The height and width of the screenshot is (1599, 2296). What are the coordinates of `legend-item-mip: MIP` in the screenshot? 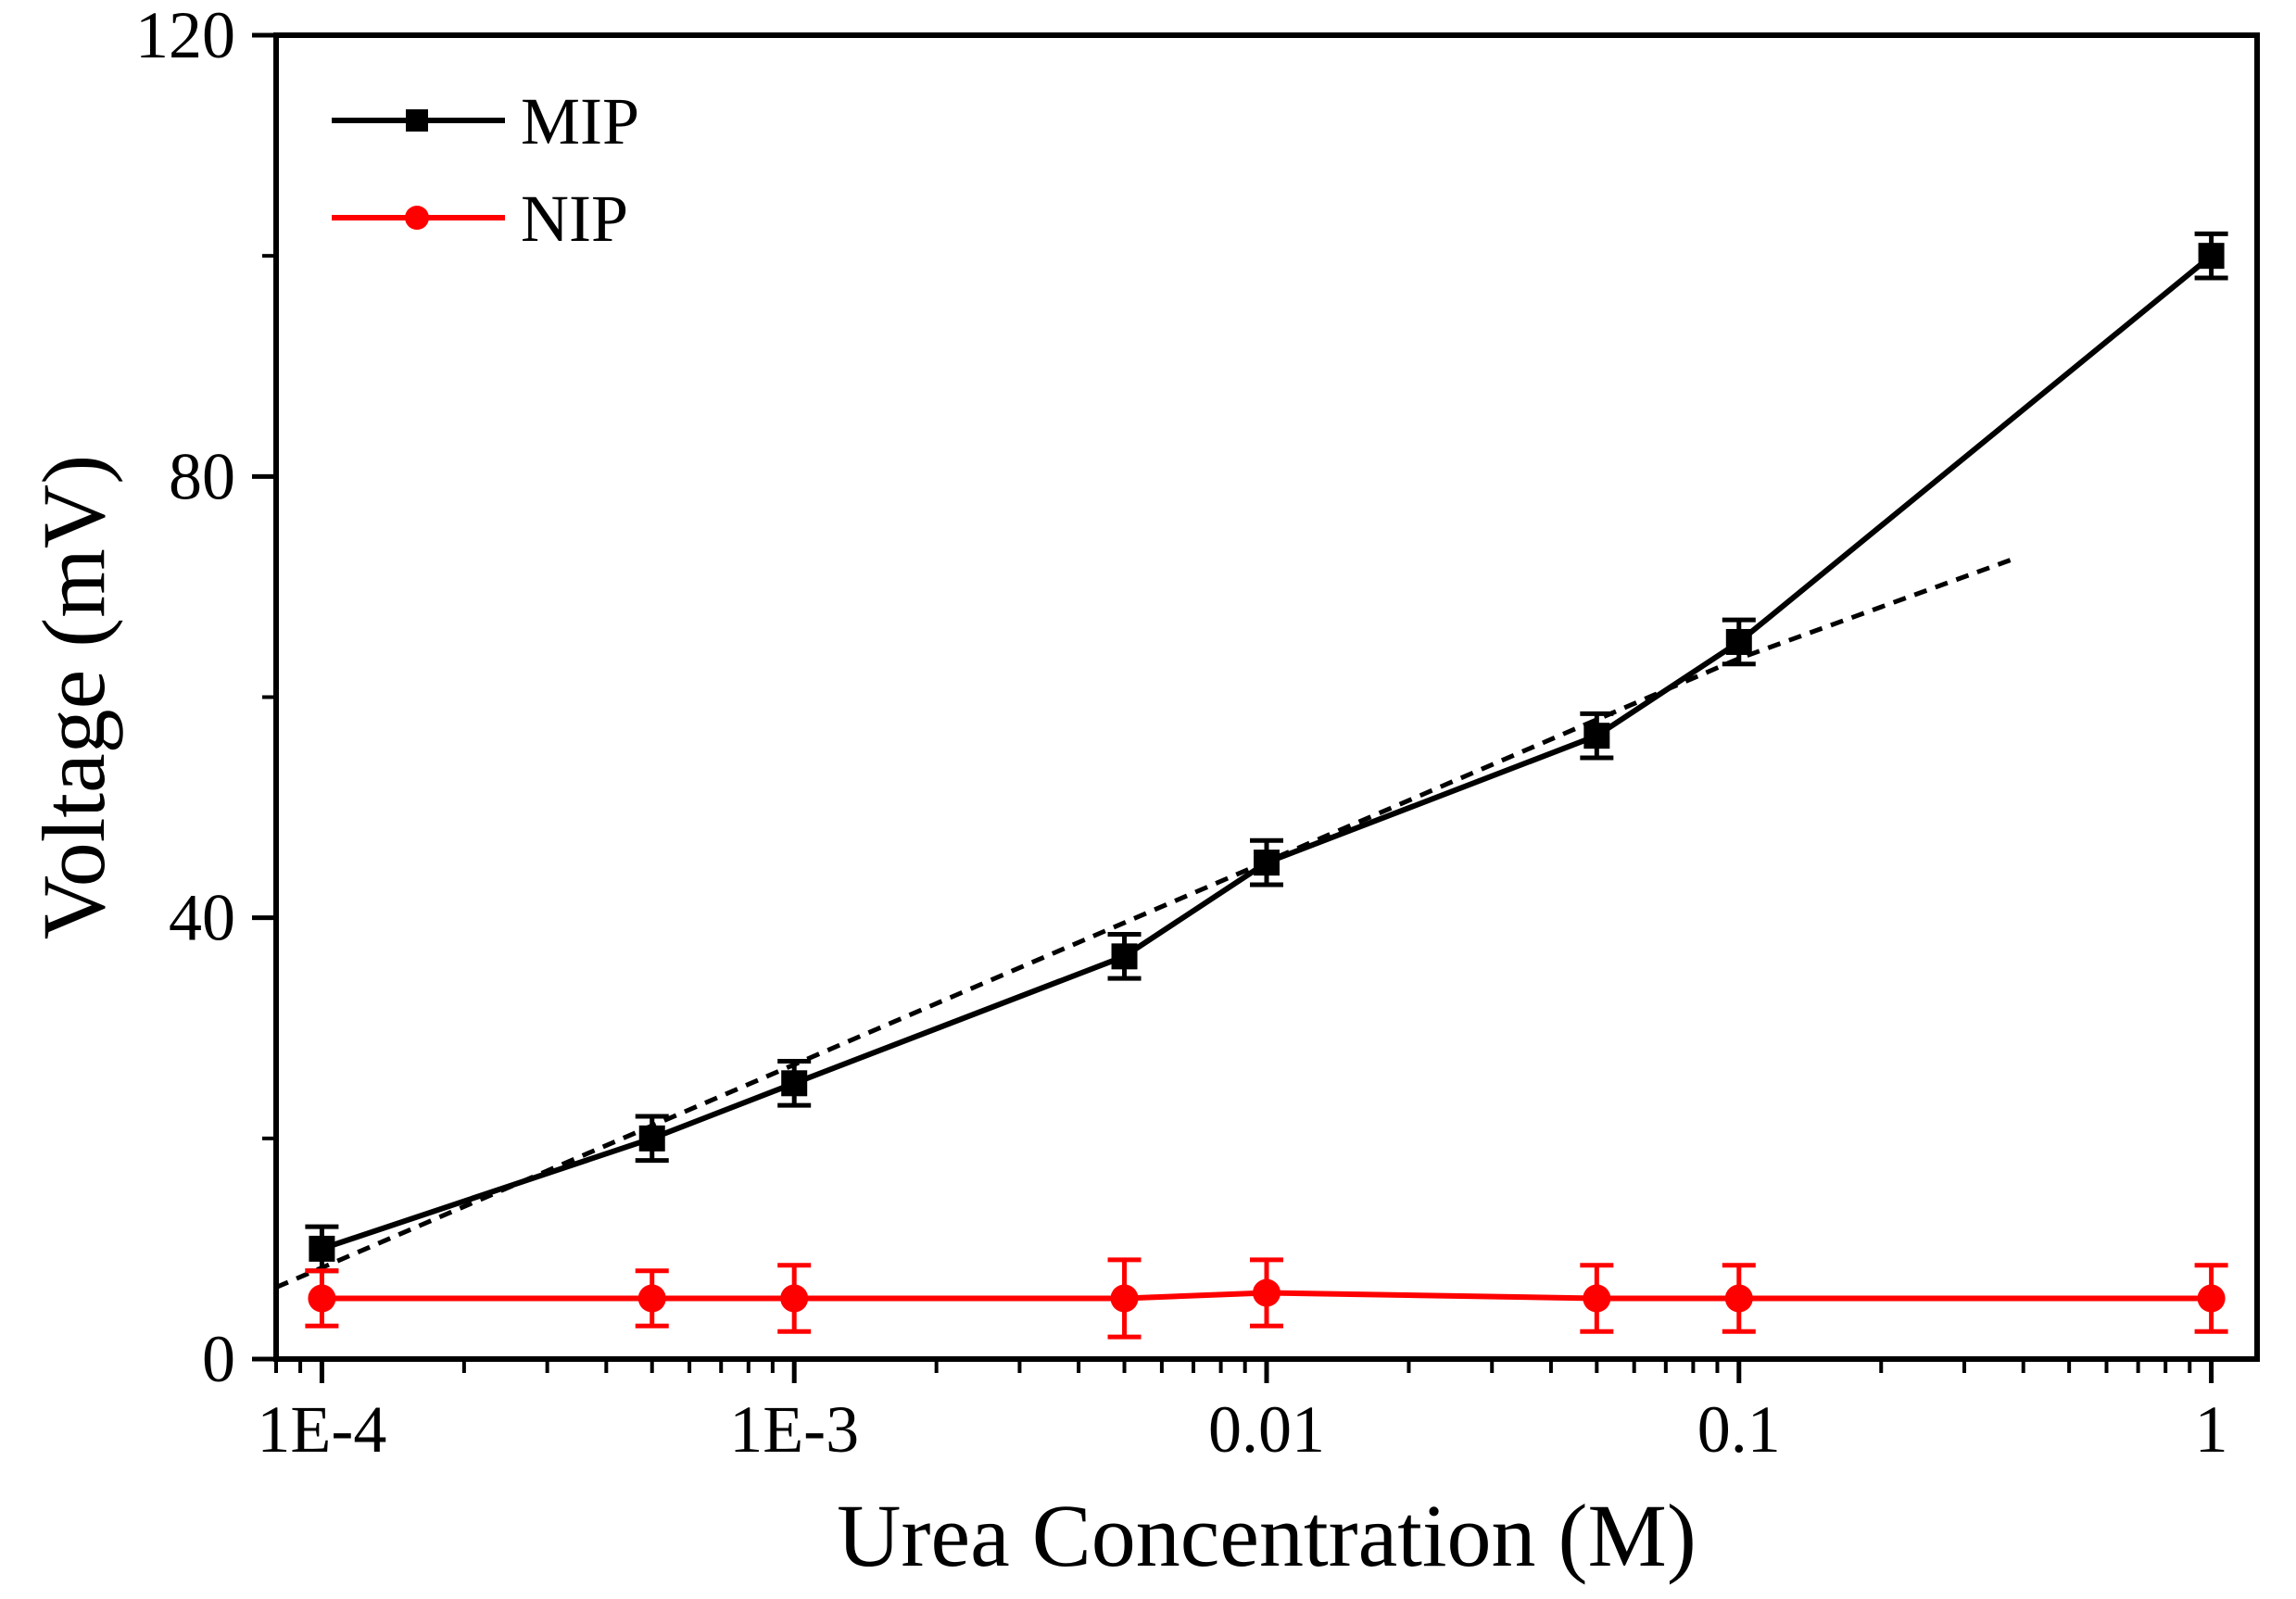 It's located at (485, 121).